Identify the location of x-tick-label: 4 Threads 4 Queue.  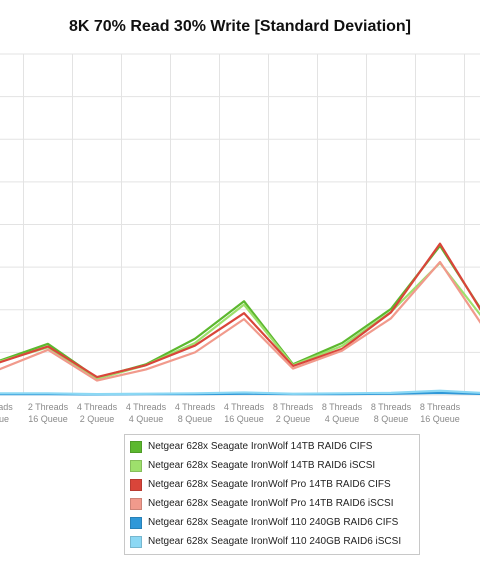
(146, 413).